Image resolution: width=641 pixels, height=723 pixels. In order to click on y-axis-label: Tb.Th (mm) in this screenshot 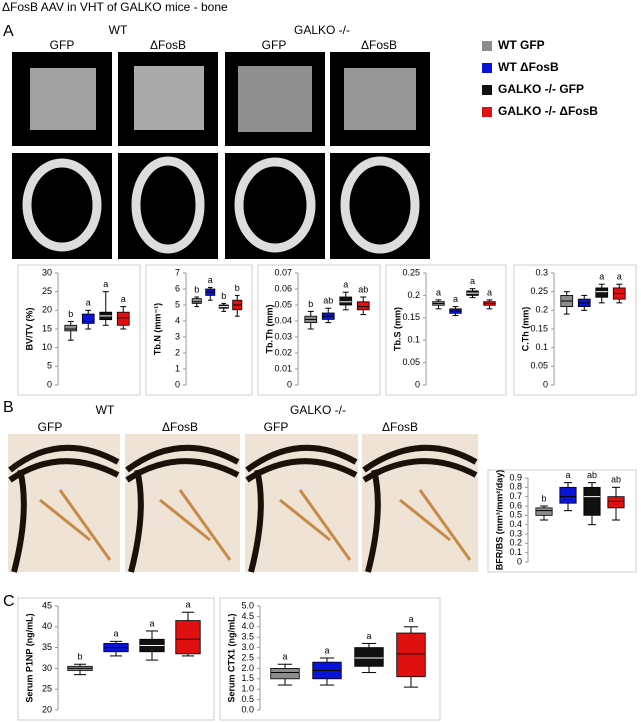, I will do `click(269, 329)`.